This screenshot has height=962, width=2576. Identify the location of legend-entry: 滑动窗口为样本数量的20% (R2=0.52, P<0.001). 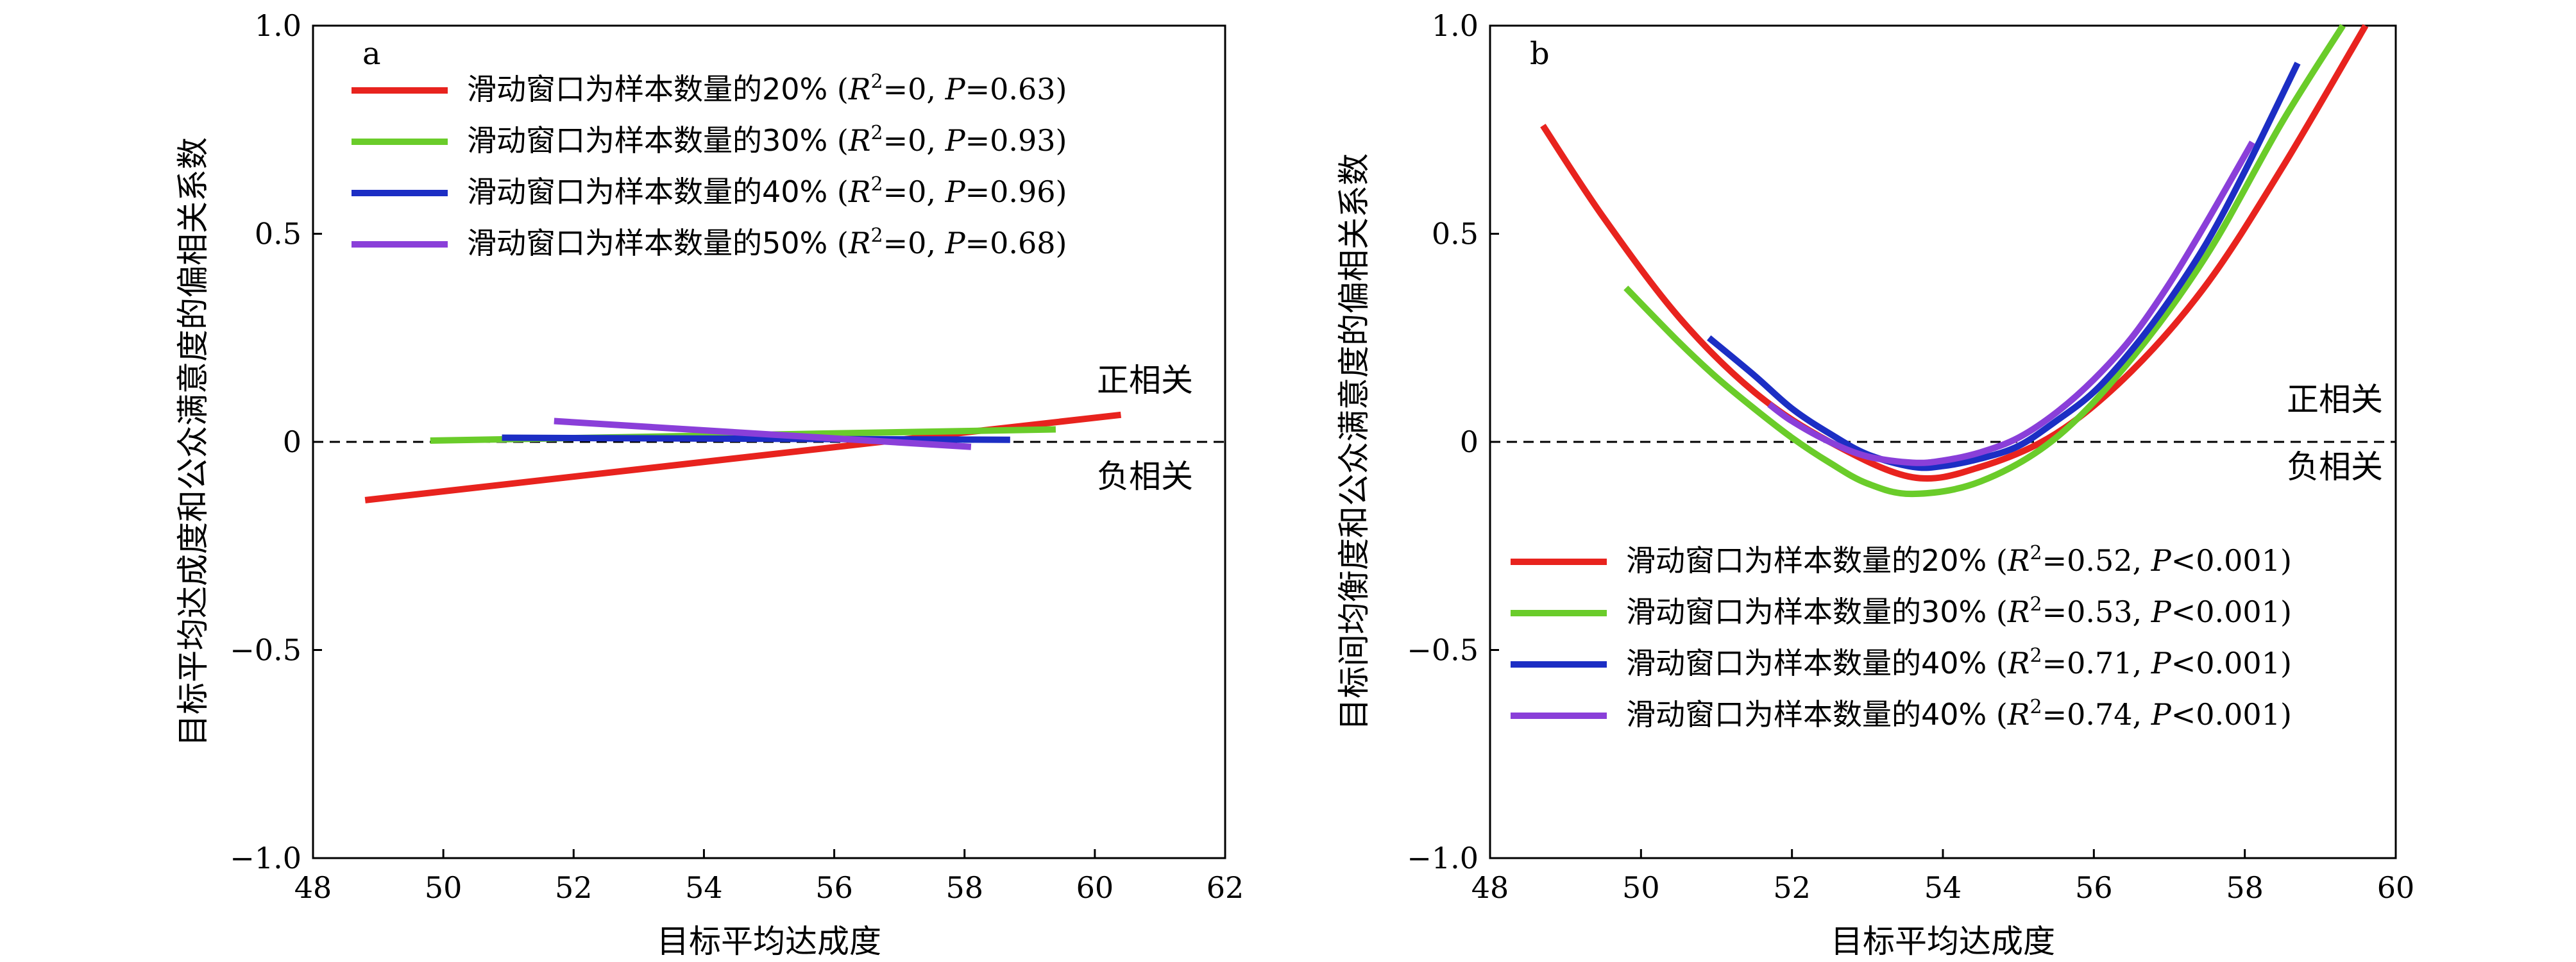
(1959, 560).